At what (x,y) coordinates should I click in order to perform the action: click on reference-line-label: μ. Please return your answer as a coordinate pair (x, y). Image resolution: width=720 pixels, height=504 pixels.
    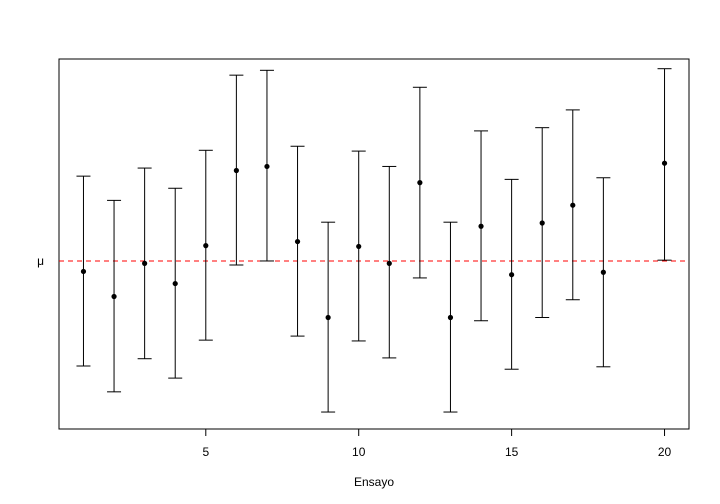
    Looking at the image, I should click on (40, 261).